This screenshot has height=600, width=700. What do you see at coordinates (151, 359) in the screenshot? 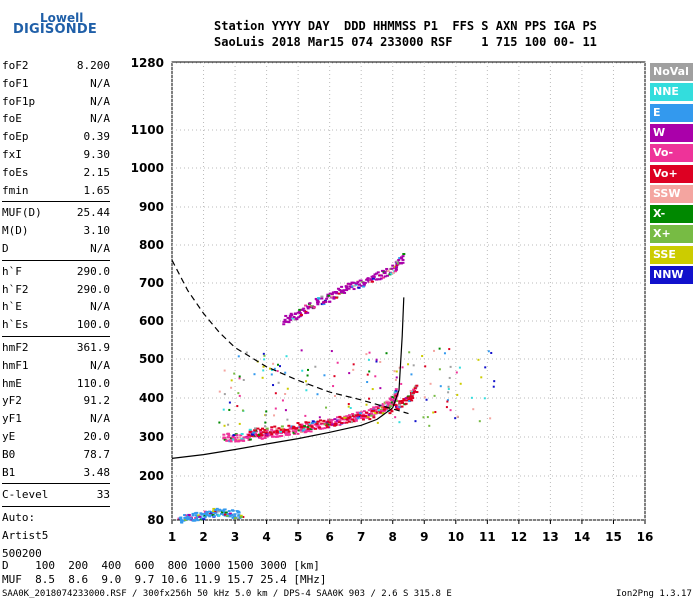
I see `y-tick-label: 500` at bounding box center [151, 359].